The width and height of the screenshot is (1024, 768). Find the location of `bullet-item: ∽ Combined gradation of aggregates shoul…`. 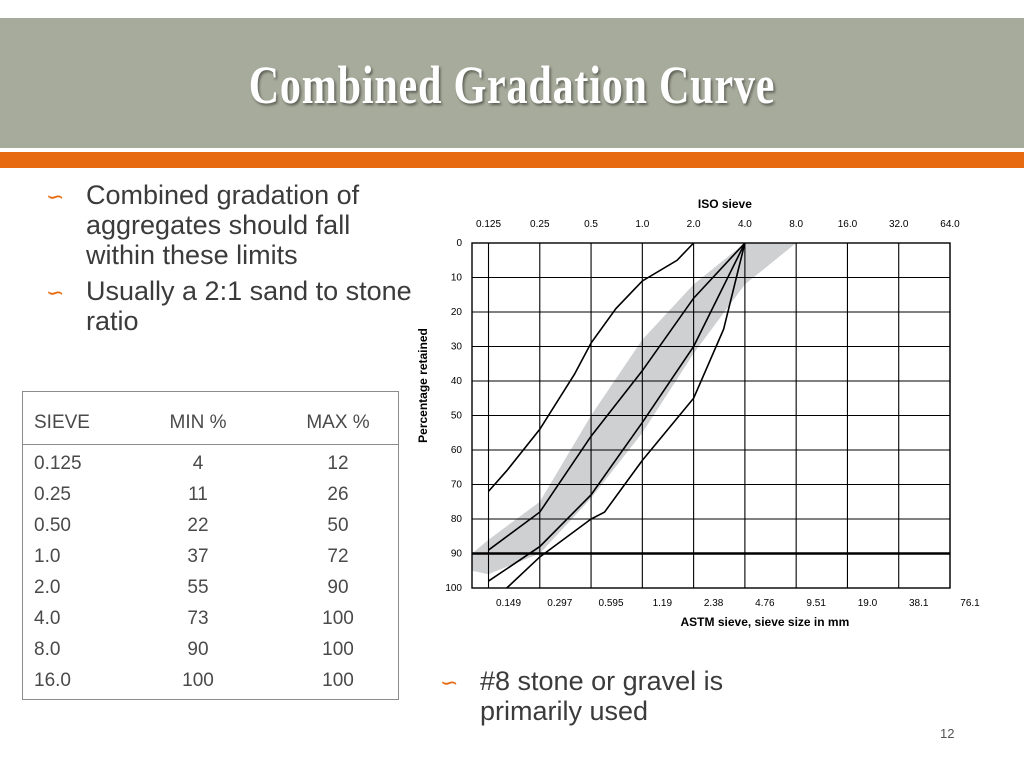

bullet-item: ∽ Combined gradation of aggregates shoul… is located at coordinates (236, 225).